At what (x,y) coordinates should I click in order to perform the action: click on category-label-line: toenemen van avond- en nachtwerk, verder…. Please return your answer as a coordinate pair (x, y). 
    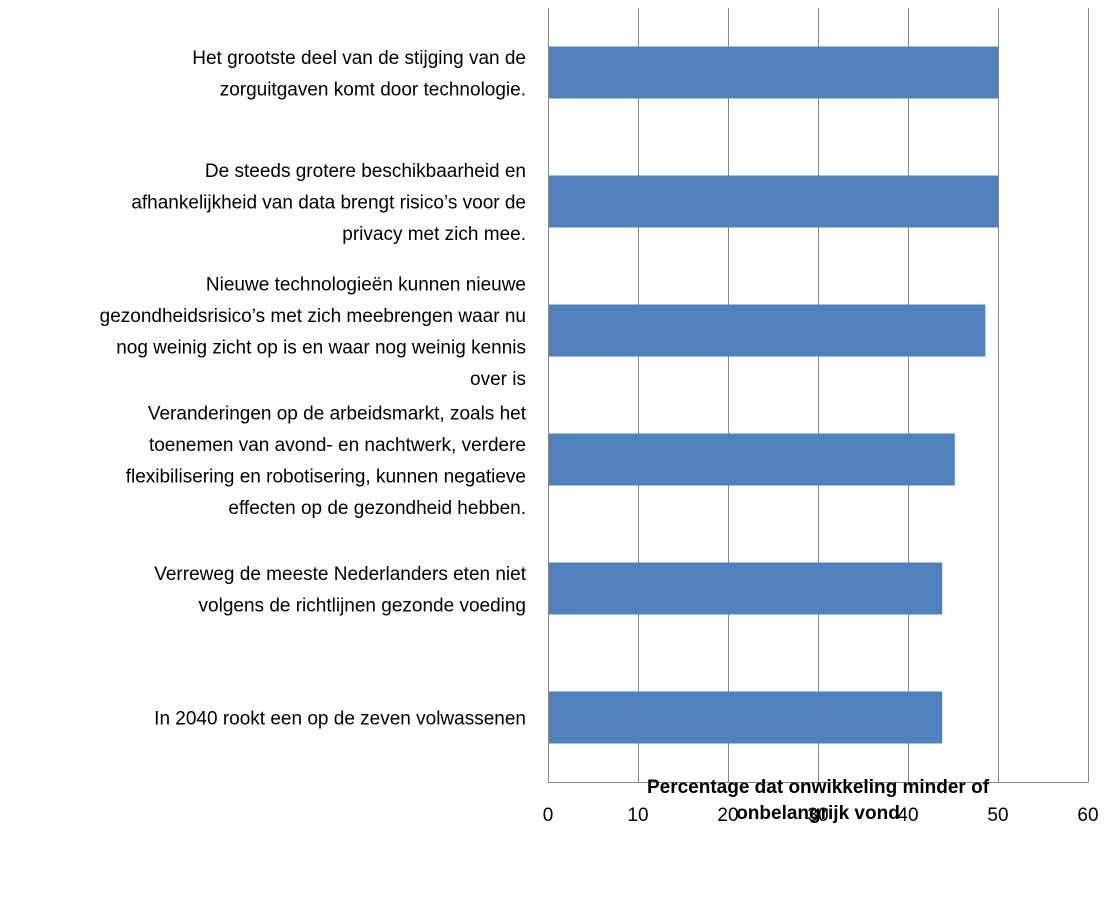
    Looking at the image, I should click on (337, 445).